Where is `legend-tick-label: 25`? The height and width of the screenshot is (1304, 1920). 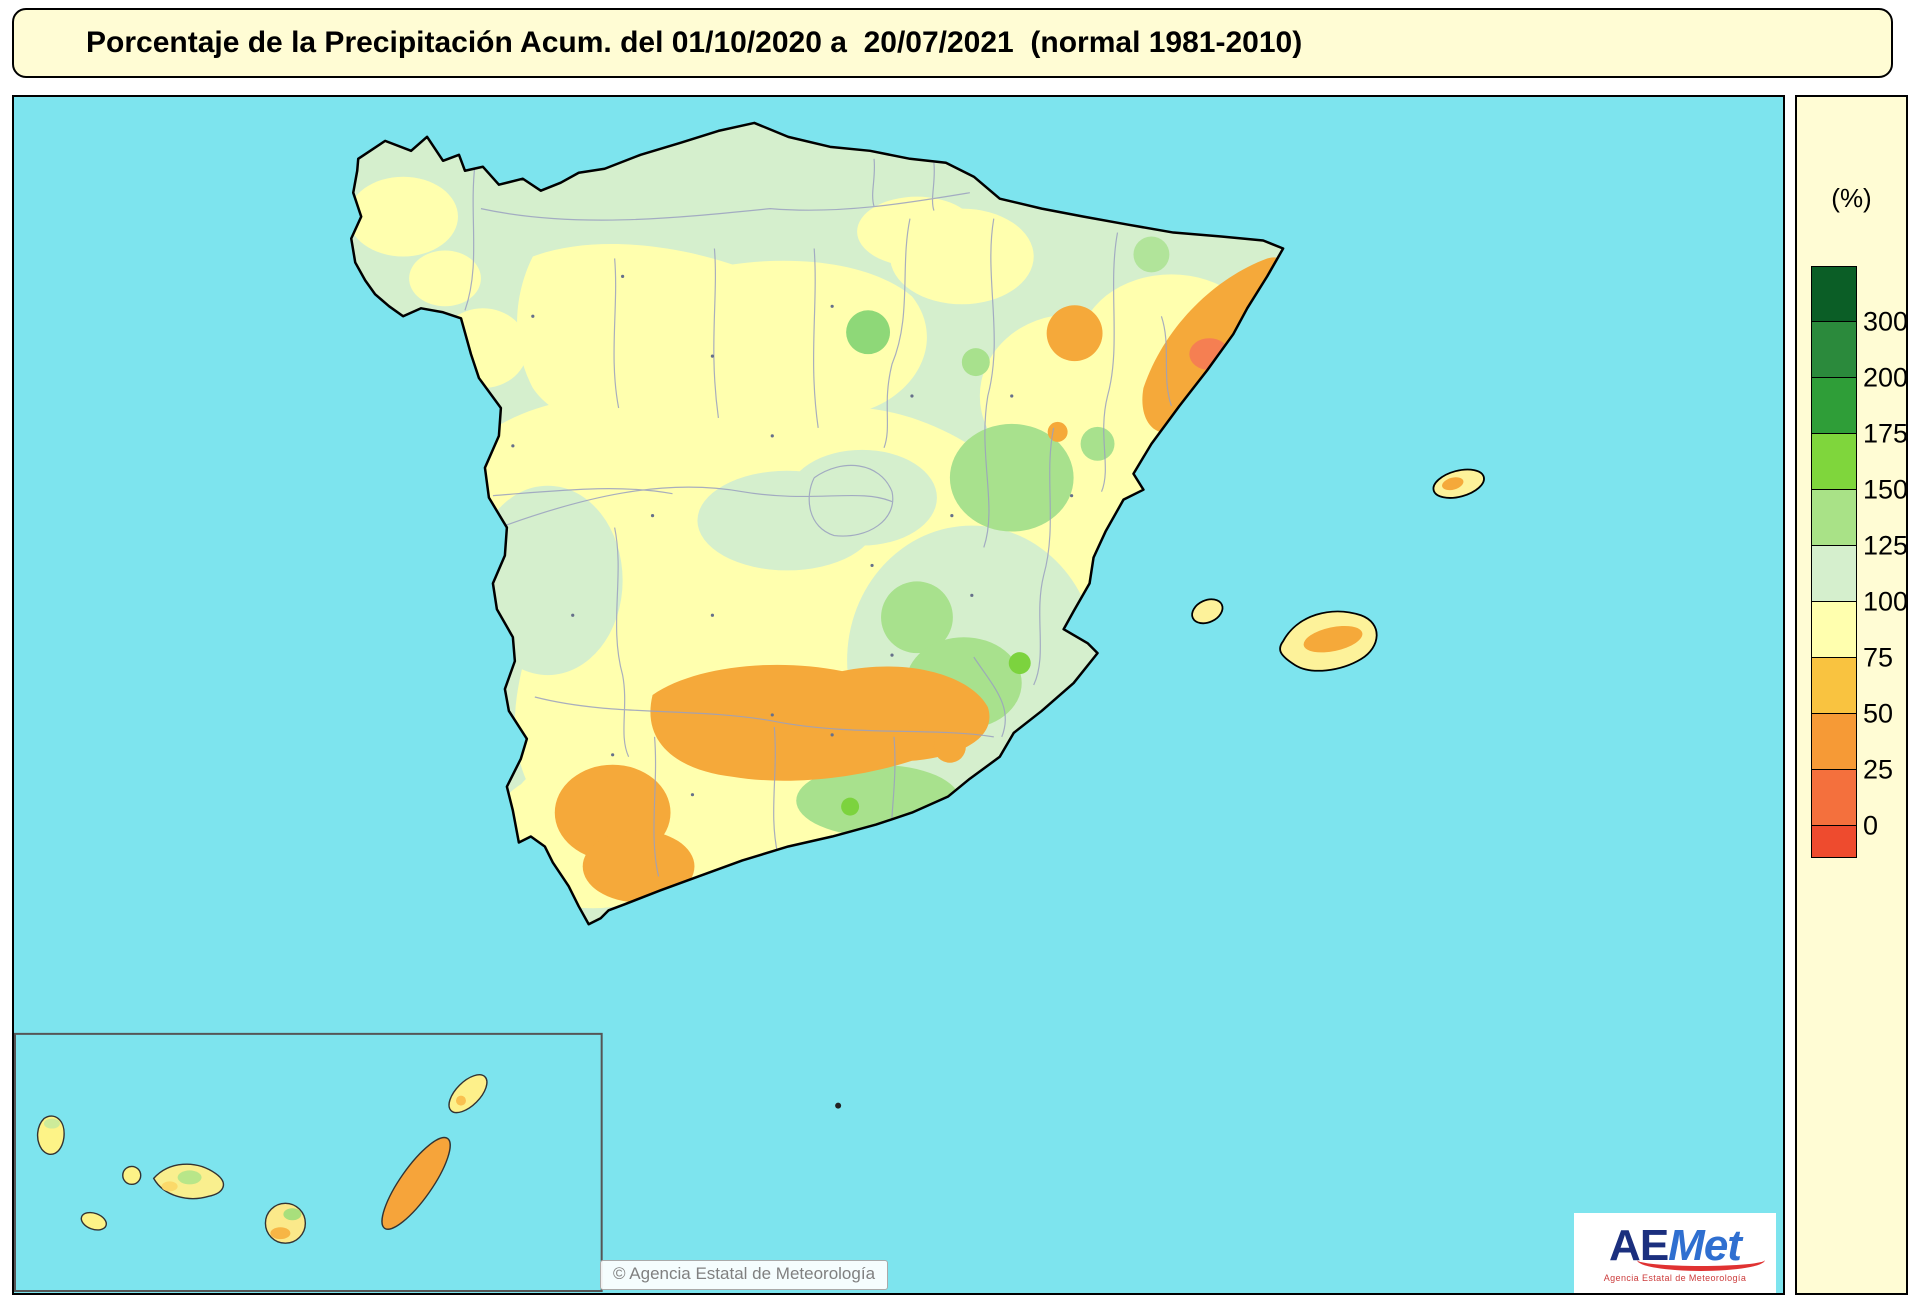 legend-tick-label: 25 is located at coordinates (1878, 769).